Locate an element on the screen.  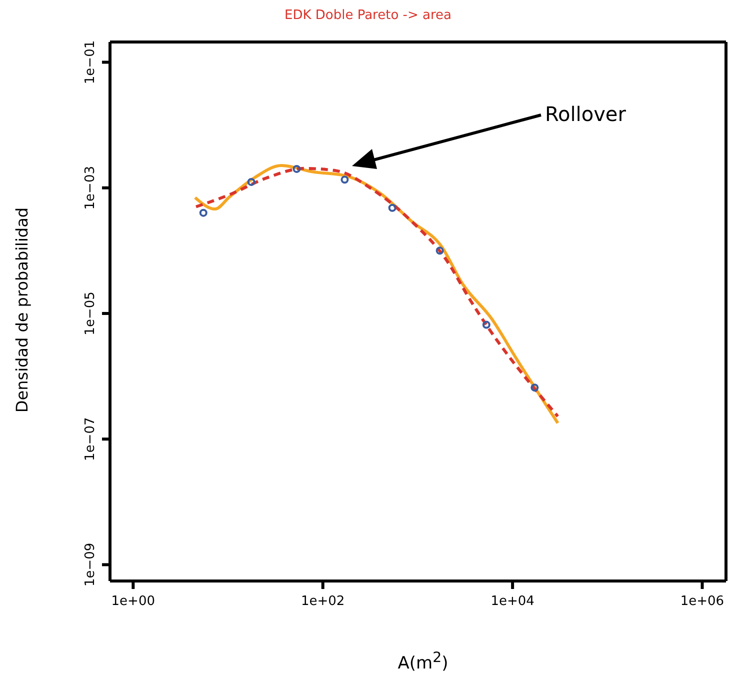
x-tick-label: 1e+04 is located at coordinates (512, 601).